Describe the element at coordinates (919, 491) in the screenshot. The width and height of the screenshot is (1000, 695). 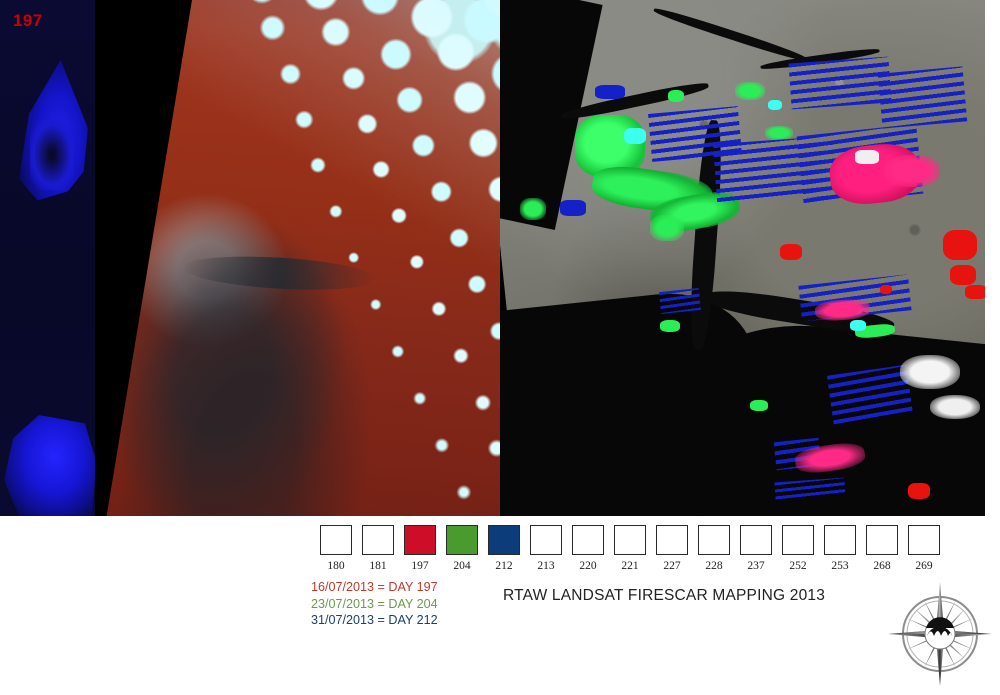
I see `firescar-red-e` at that location.